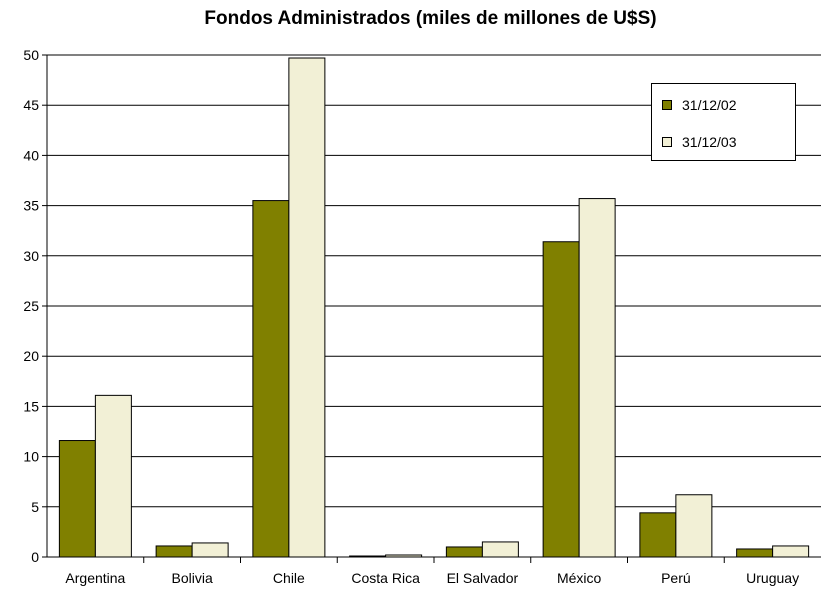  I want to click on bar-2-bolivia, so click(210, 550).